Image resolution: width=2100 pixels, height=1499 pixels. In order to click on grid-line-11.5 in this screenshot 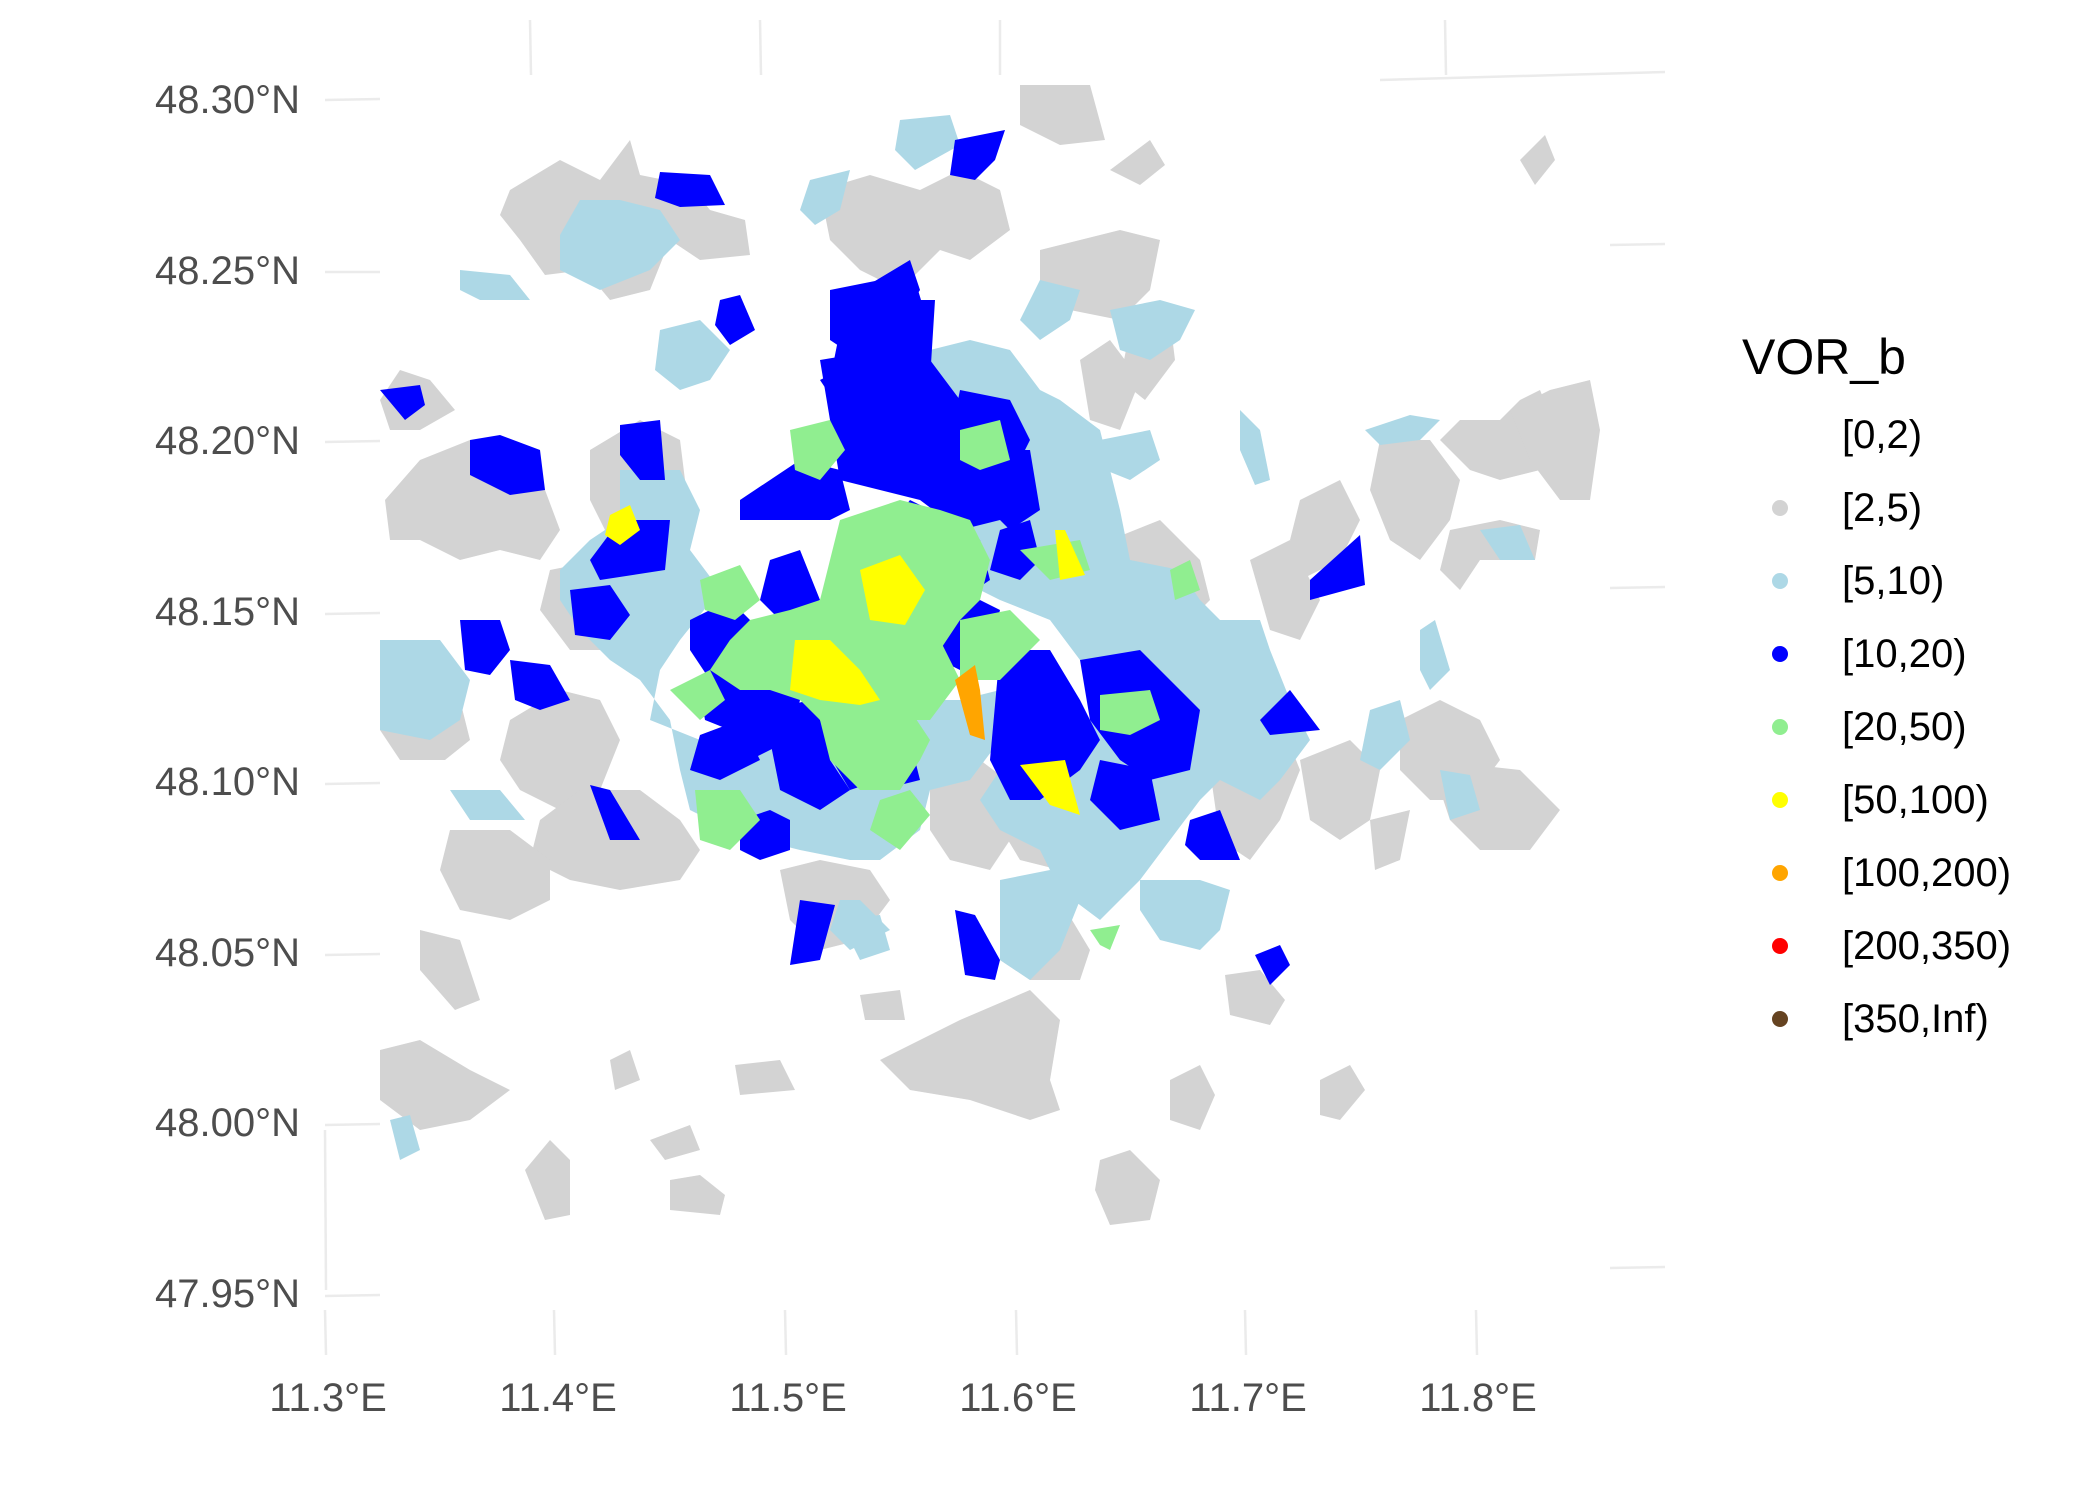, I will do `click(785, 1332)`.